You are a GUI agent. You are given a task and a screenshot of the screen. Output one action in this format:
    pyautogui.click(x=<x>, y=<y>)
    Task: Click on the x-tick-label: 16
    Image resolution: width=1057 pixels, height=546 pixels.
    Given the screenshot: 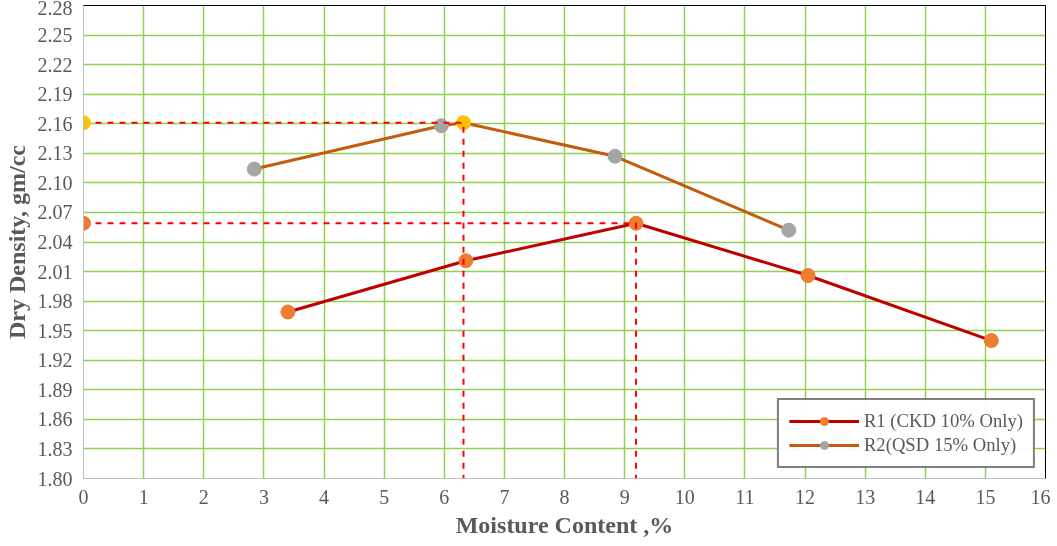 What is the action you would take?
    pyautogui.click(x=1040, y=496)
    